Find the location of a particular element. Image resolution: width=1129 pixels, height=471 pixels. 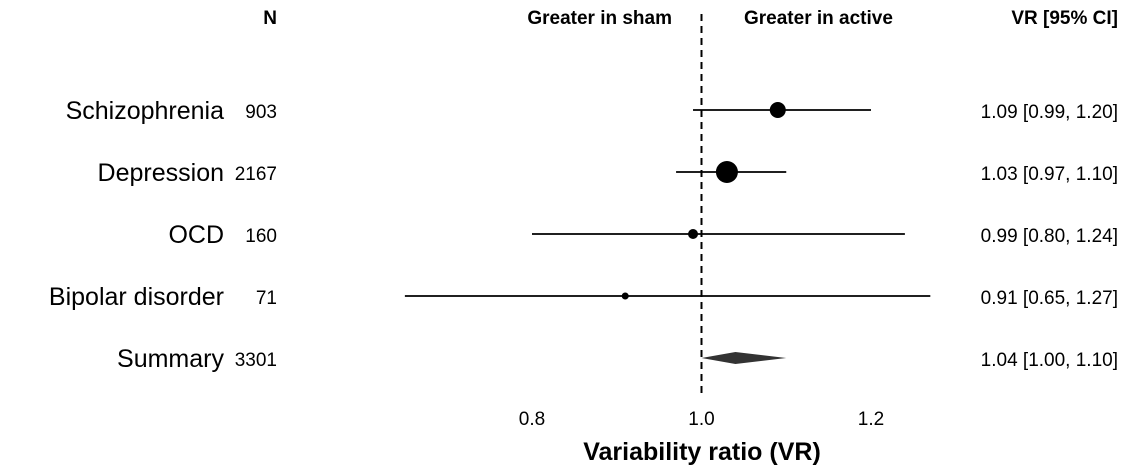

header-greater-in-sham: Greater in sham is located at coordinates (599, 18).